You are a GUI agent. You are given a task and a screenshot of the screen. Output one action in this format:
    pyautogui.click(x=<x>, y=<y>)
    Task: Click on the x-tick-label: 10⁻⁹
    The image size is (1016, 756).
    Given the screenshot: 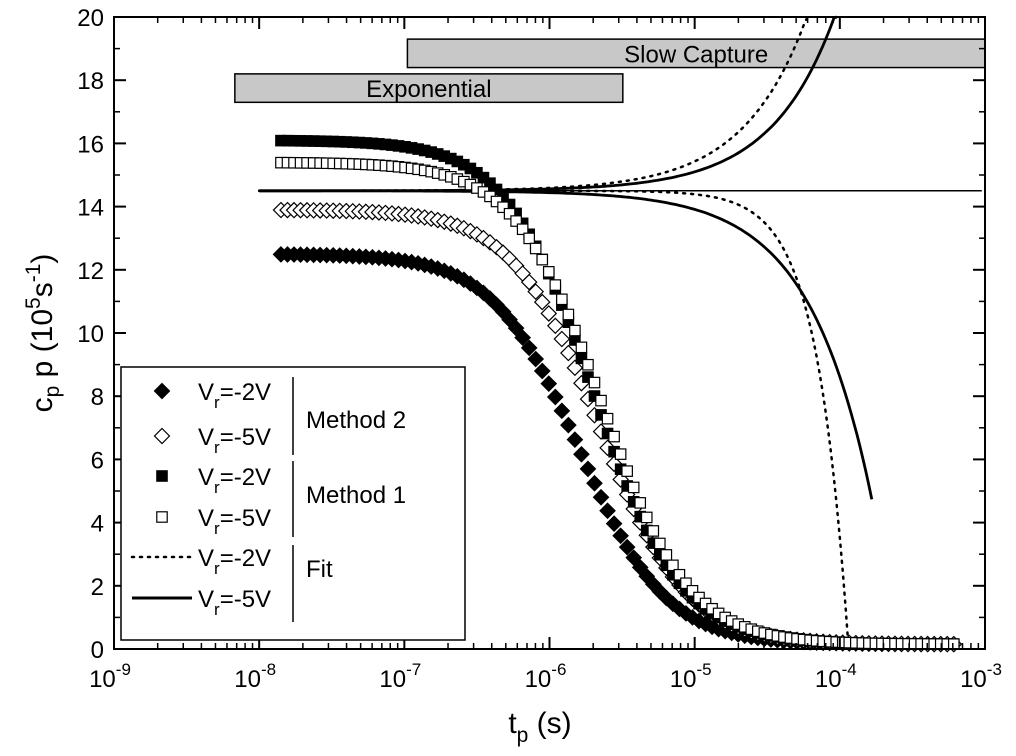 What is the action you would take?
    pyautogui.click(x=110, y=676)
    